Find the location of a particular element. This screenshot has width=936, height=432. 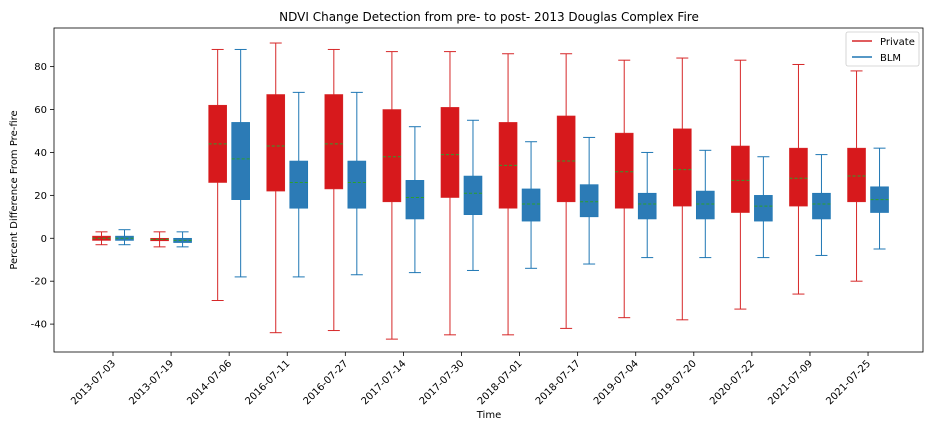

legend-label-blm: BLM is located at coordinates (890, 58).